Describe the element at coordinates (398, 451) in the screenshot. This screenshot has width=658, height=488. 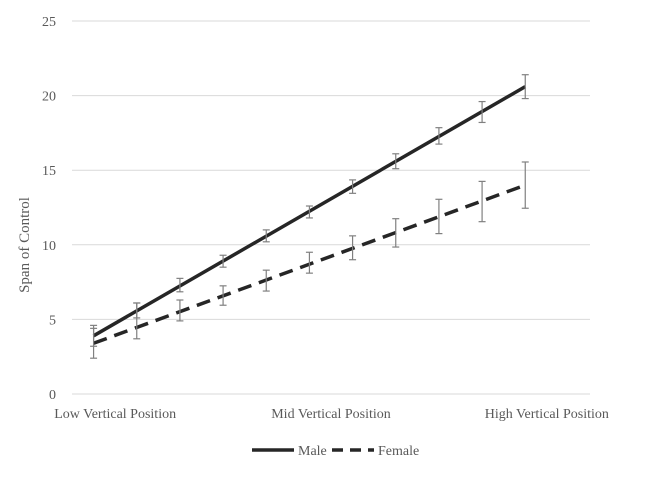
I see `legend-label-female: Female` at that location.